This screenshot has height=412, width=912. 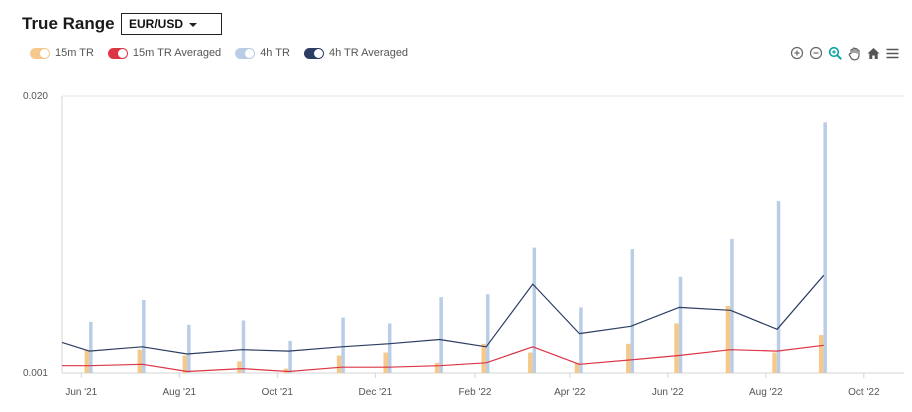 I want to click on legend-item-4h-tr: 4h TR, so click(x=262, y=53).